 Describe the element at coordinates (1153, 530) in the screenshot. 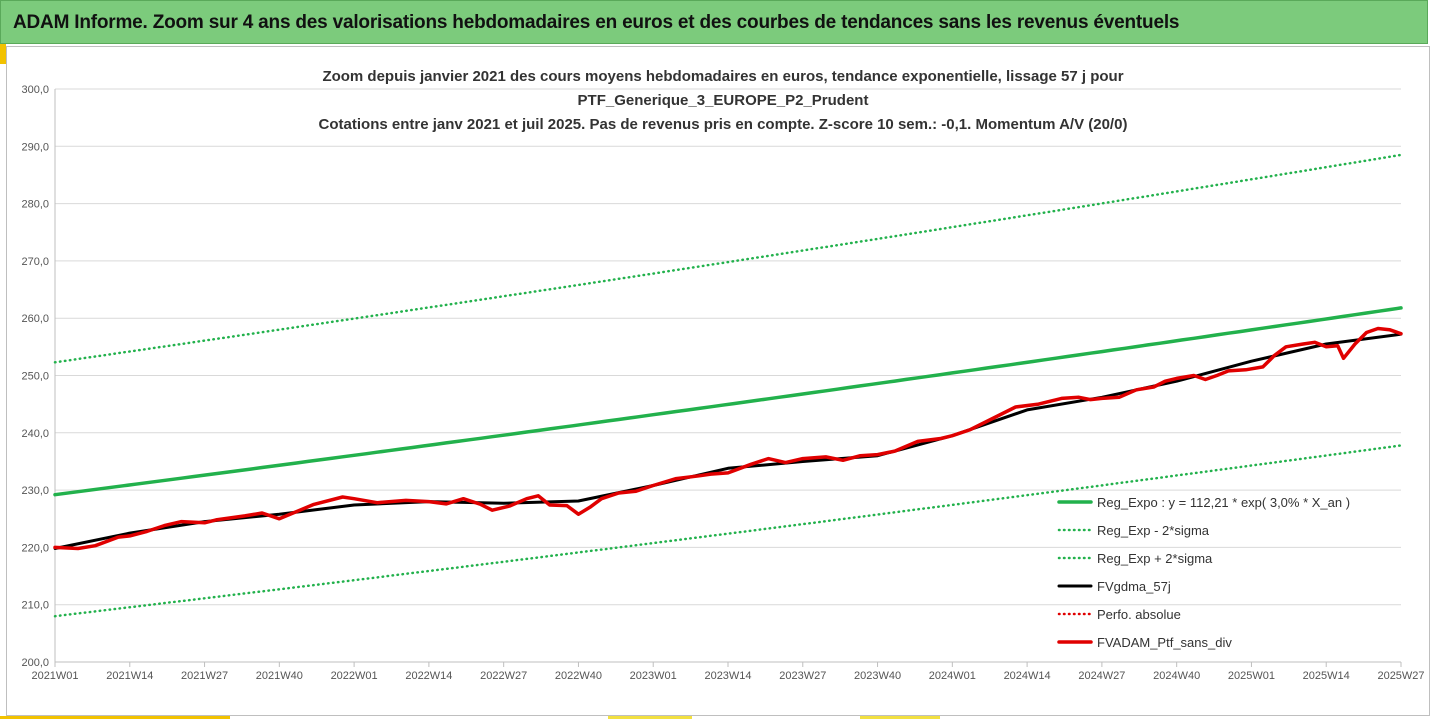

I see `legend-label: Reg_Exp - 2*sigma` at that location.